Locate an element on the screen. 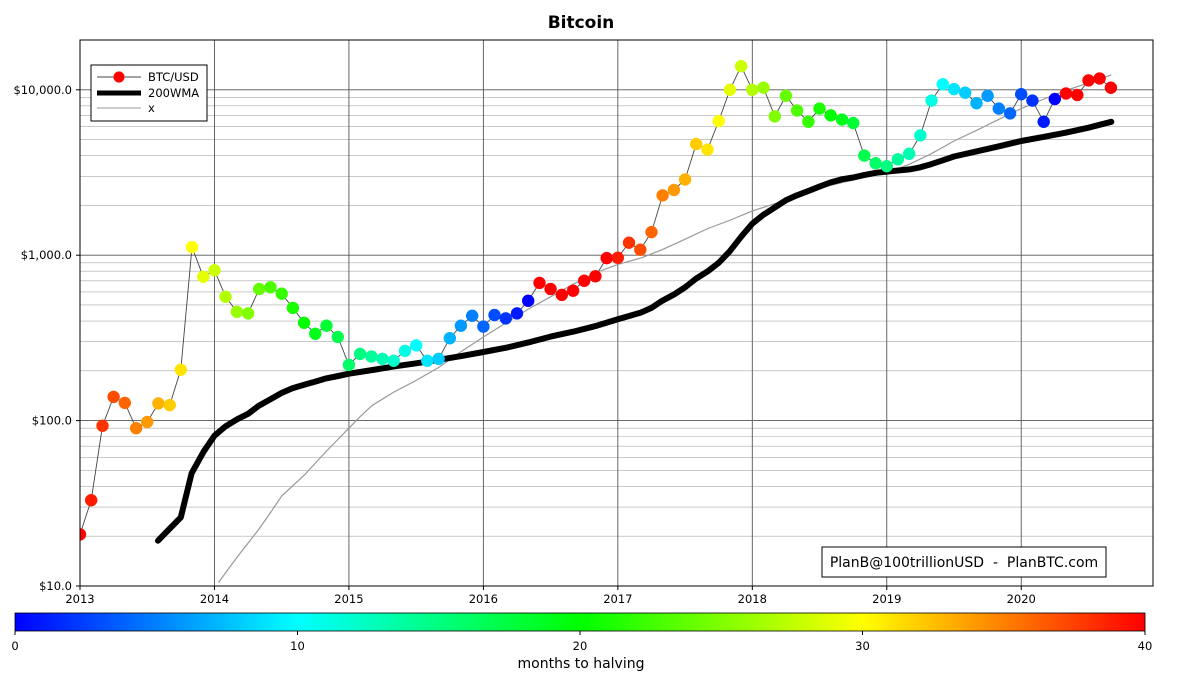 The image size is (1200, 685). colorbar-gradient is located at coordinates (580, 622).